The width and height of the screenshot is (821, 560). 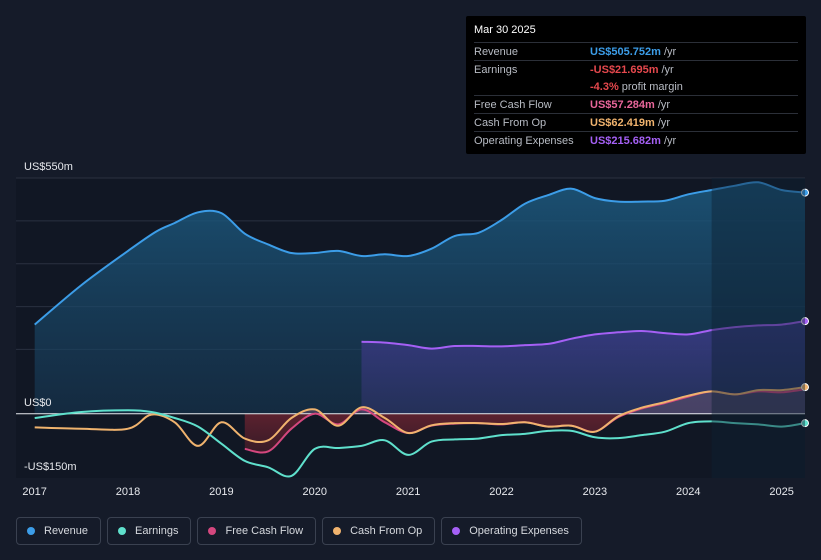 I want to click on earnings-line, so click(x=420, y=443).